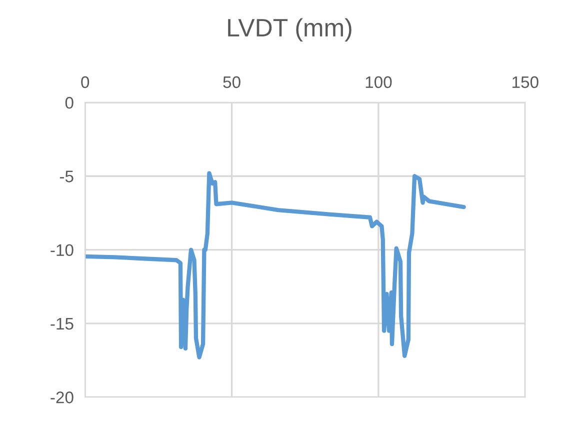 The image size is (579, 427). What do you see at coordinates (62, 398) in the screenshot?
I see `y-tick-label: -20` at bounding box center [62, 398].